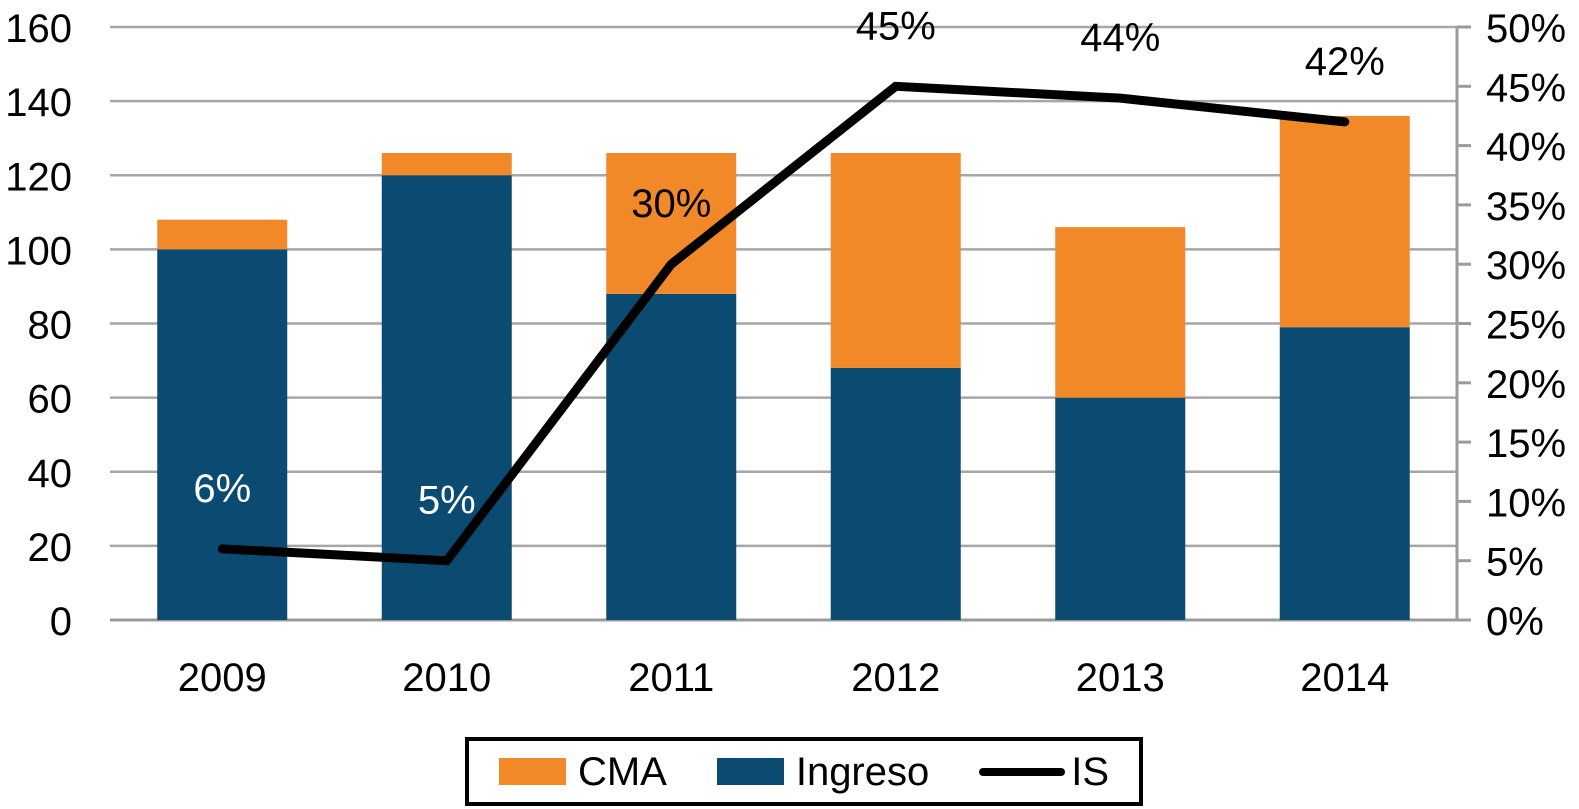 The image size is (1579, 809). Describe the element at coordinates (50, 400) in the screenshot. I see `left-axis-tick-label: 60` at that location.